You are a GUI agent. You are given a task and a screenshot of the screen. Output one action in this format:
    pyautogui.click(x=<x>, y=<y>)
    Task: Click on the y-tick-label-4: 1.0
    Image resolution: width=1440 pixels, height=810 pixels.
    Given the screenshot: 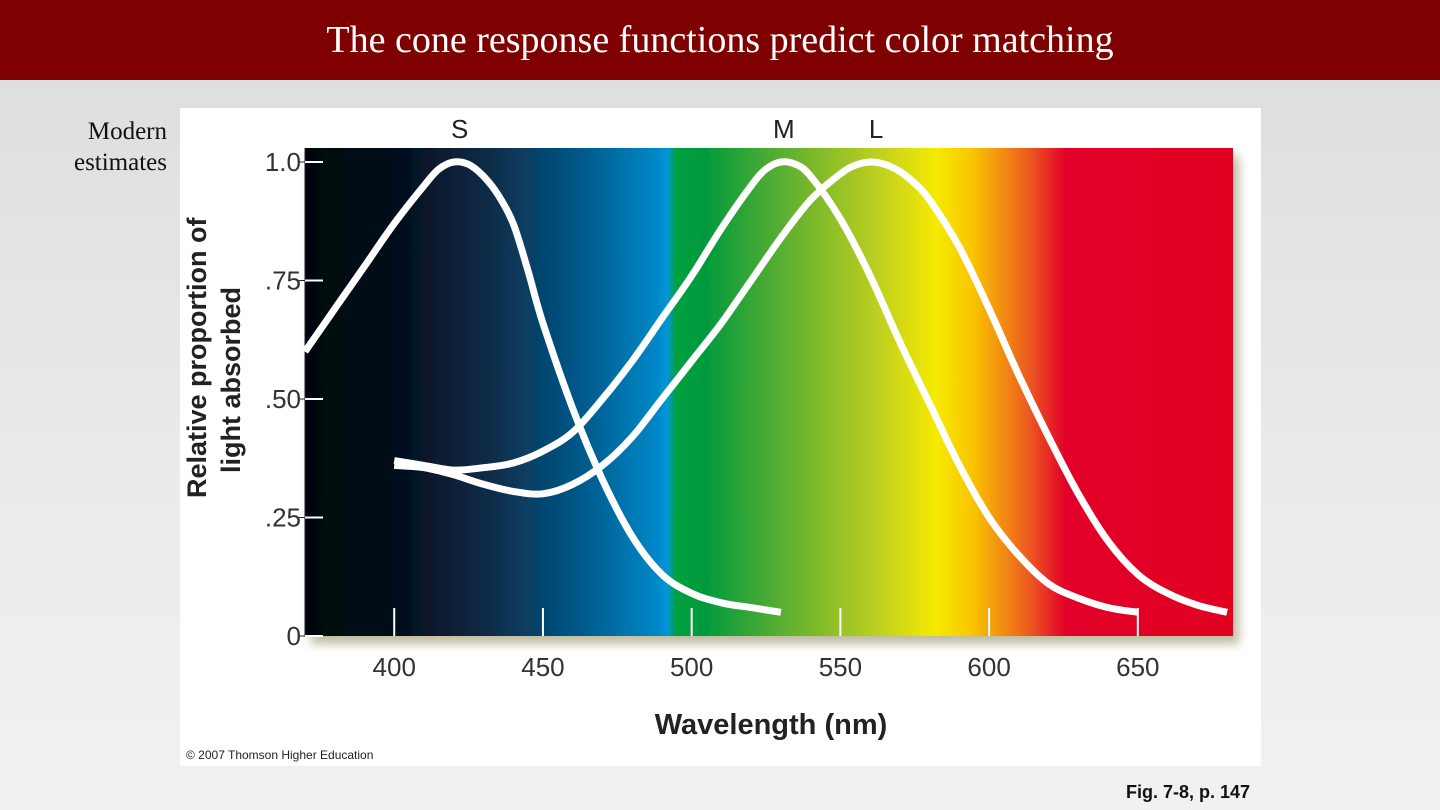 What is the action you would take?
    pyautogui.click(x=283, y=162)
    